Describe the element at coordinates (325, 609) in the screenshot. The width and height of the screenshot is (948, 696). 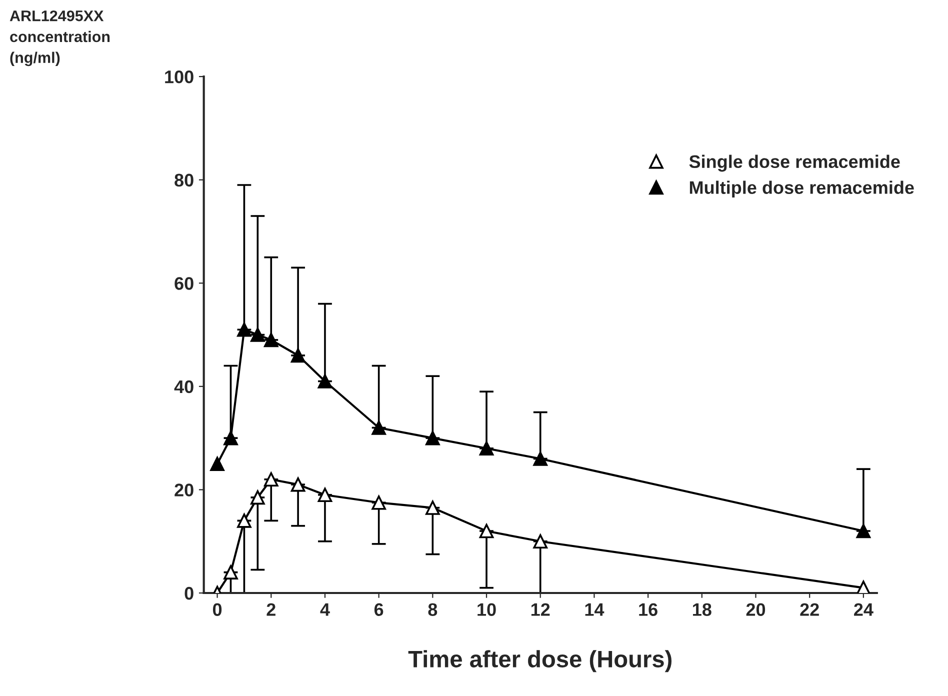
I see `x-tick-label: 4` at that location.